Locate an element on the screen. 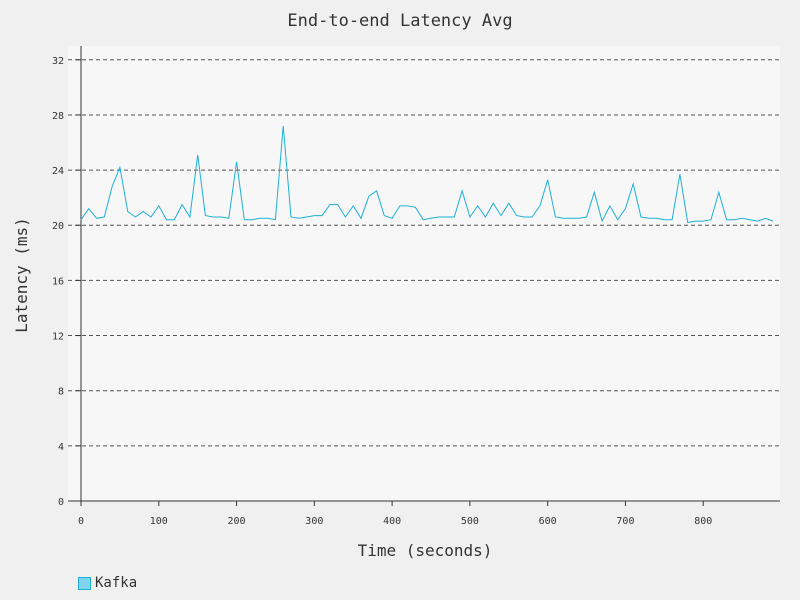  x-tick-label: 500 is located at coordinates (470, 521).